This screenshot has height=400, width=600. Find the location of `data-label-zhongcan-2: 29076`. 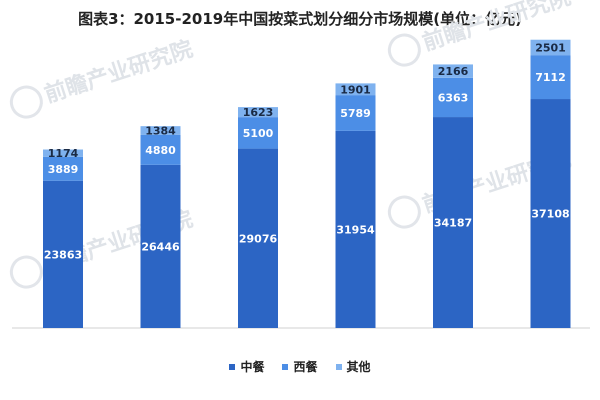

data-label-zhongcan-2: 29076 is located at coordinates (258, 238).